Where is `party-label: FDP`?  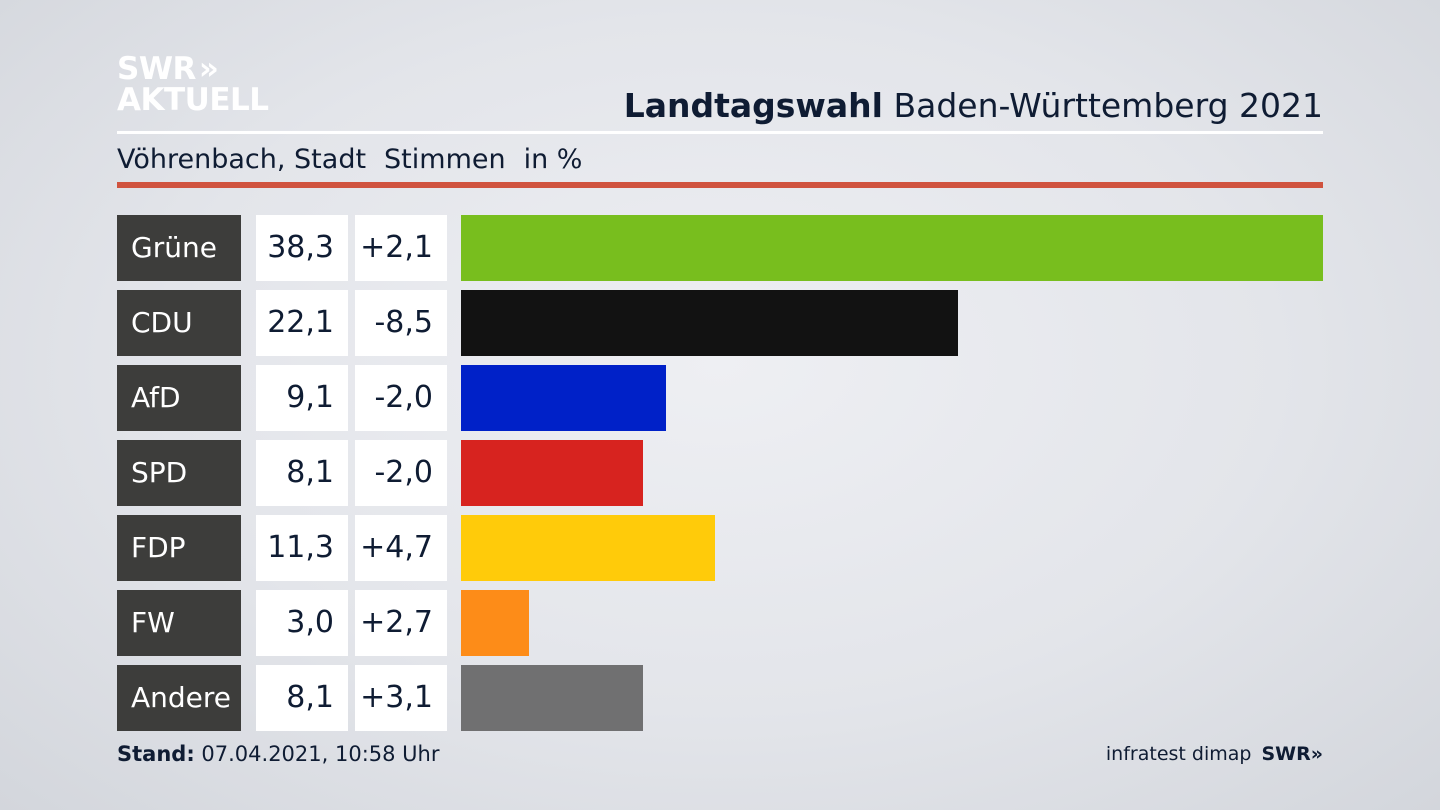
party-label: FDP is located at coordinates (179, 548).